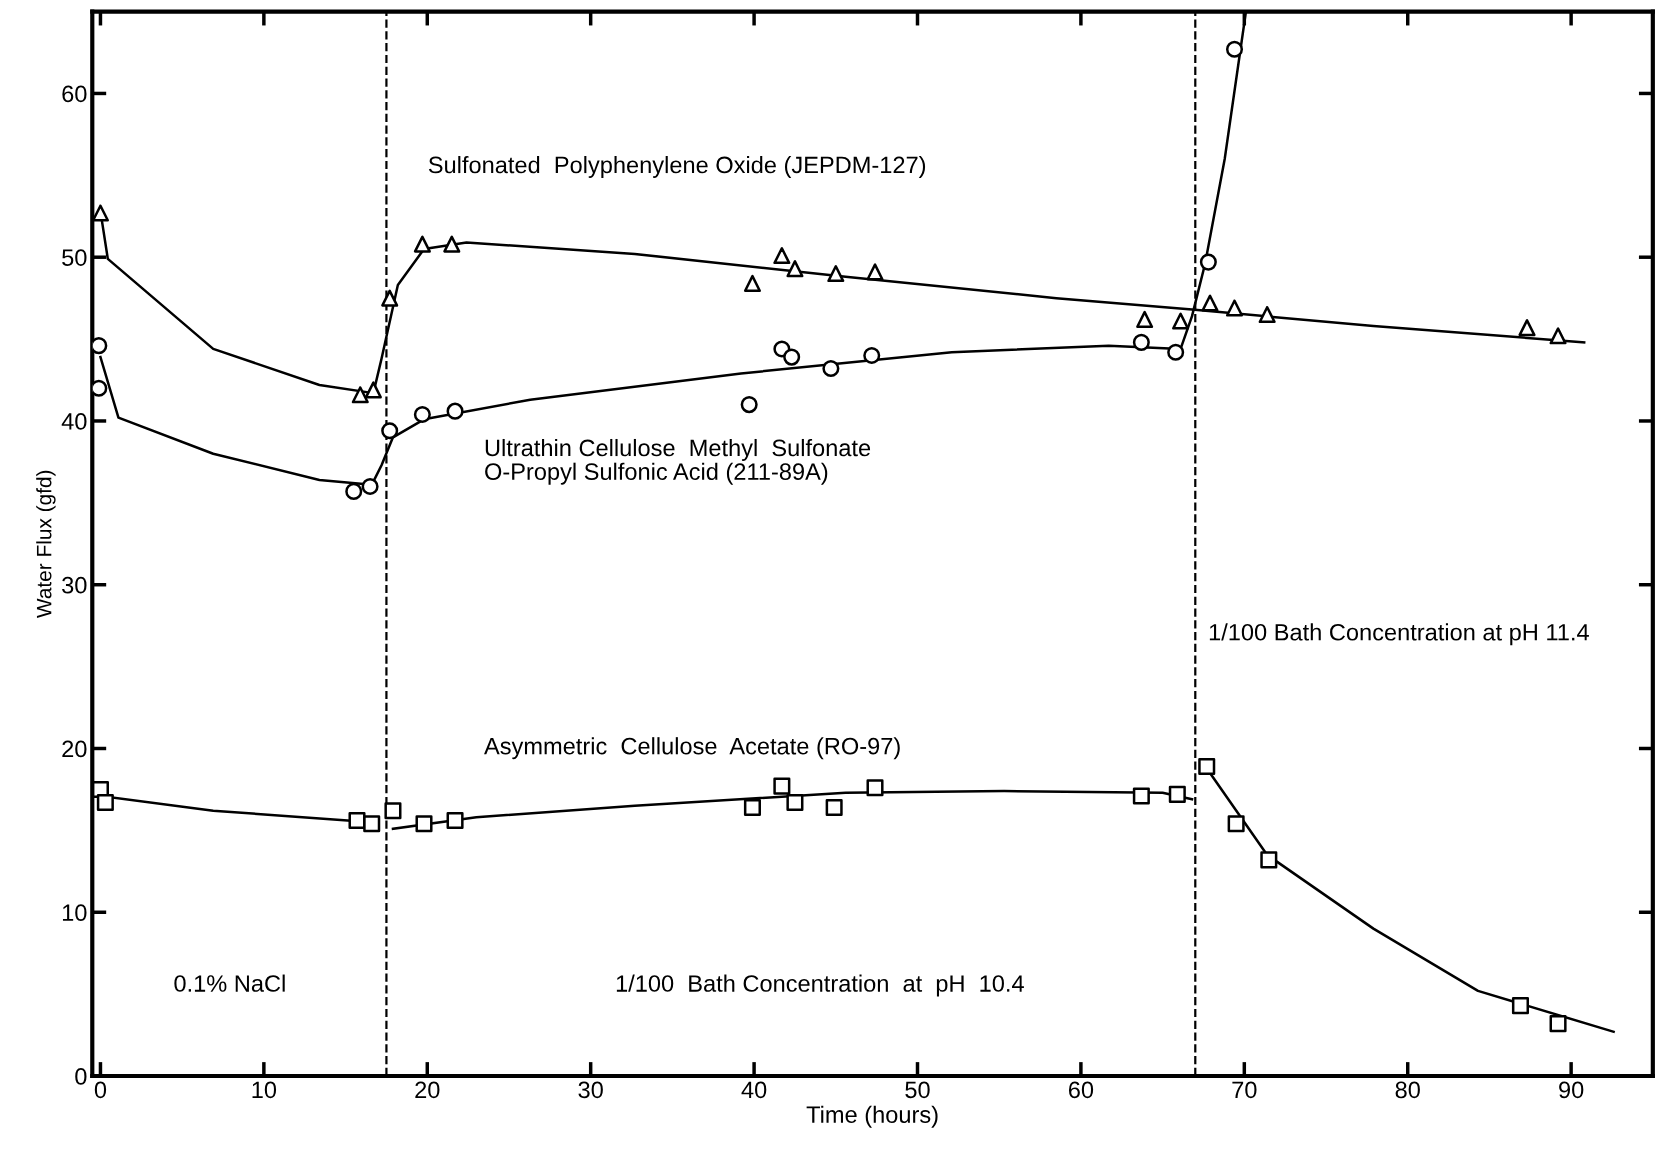 Image resolution: width=1678 pixels, height=1157 pixels. I want to click on annotation: 1/100 Bath Concentration at pH 10.4, so click(820, 985).